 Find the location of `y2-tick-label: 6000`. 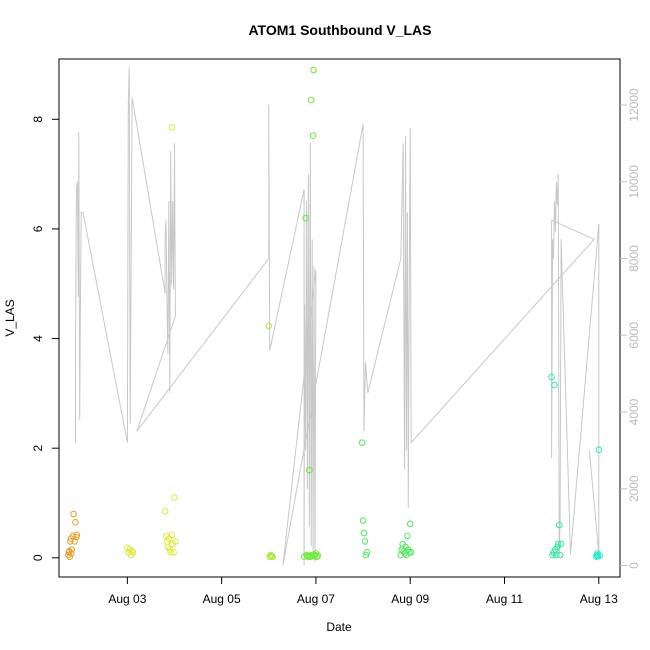

y2-tick-label: 6000 is located at coordinates (634, 335).